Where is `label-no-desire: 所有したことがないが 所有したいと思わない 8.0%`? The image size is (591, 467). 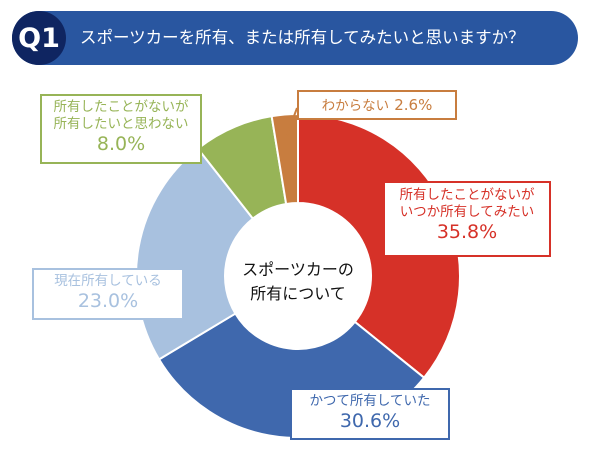
label-no-desire: 所有したことがないが 所有したいと思わない 8.0% is located at coordinates (121, 129).